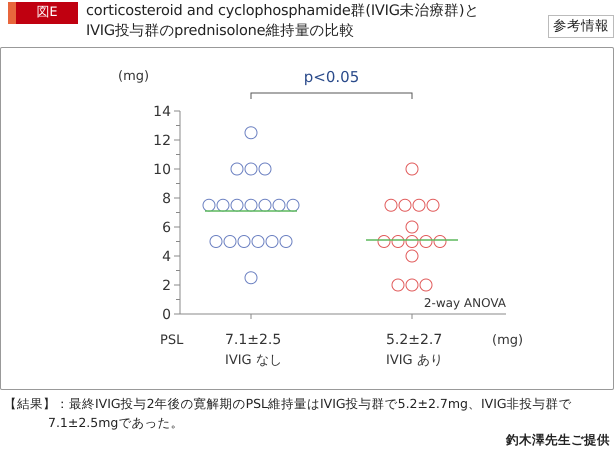 The height and width of the screenshot is (456, 616). What do you see at coordinates (253, 340) in the screenshot?
I see `annotation: 7.1±2.5` at bounding box center [253, 340].